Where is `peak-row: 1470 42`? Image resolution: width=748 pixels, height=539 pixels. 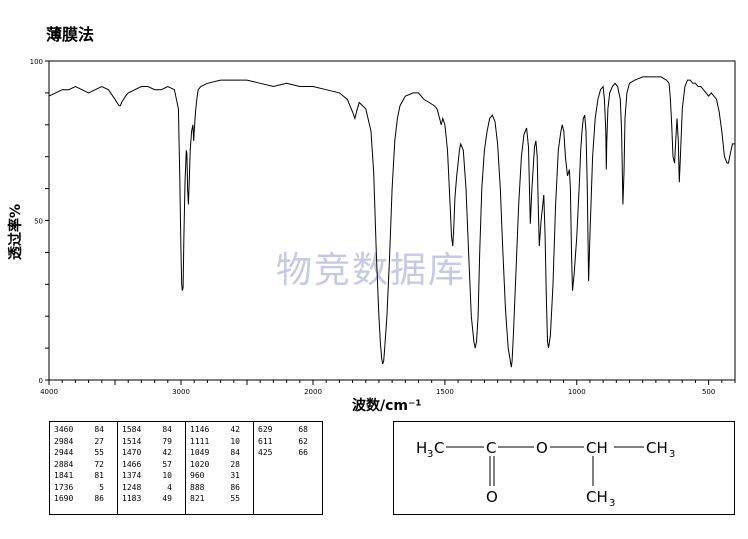
peak-row: 1470 42 is located at coordinates (153, 453).